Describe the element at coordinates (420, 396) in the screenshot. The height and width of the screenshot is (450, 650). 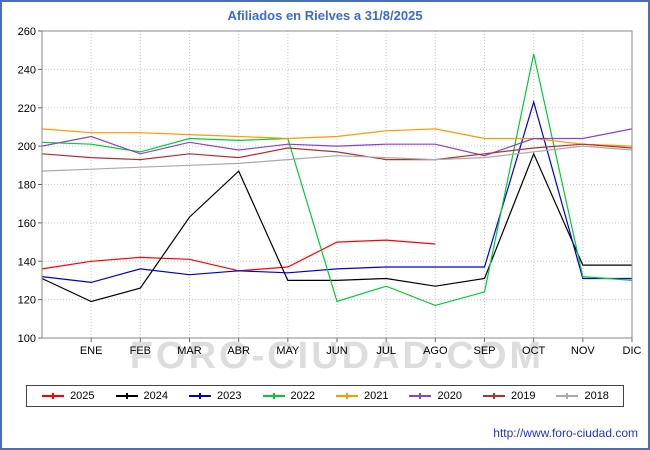
I see `legend-marker-2020` at that location.